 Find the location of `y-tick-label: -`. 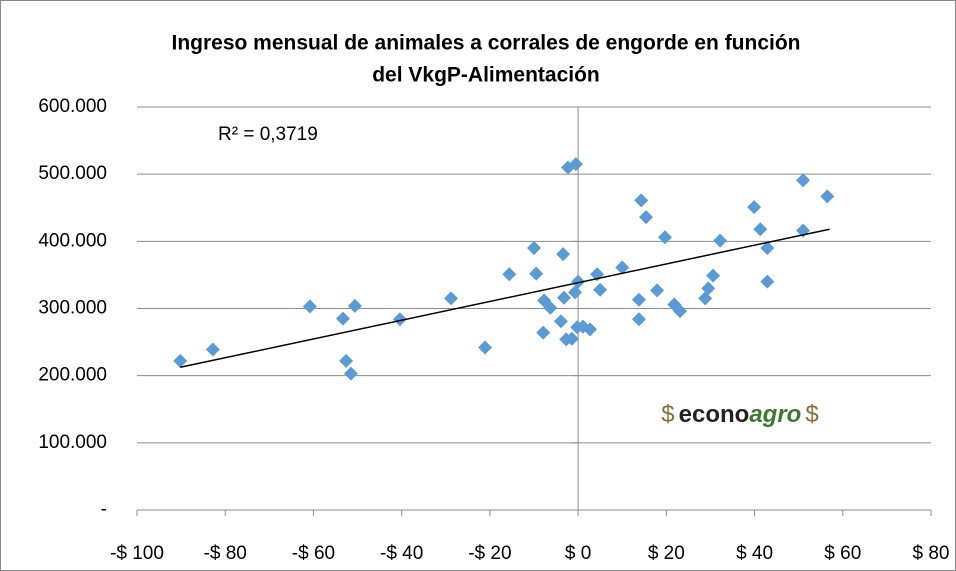

y-tick-label: - is located at coordinates (104, 509).